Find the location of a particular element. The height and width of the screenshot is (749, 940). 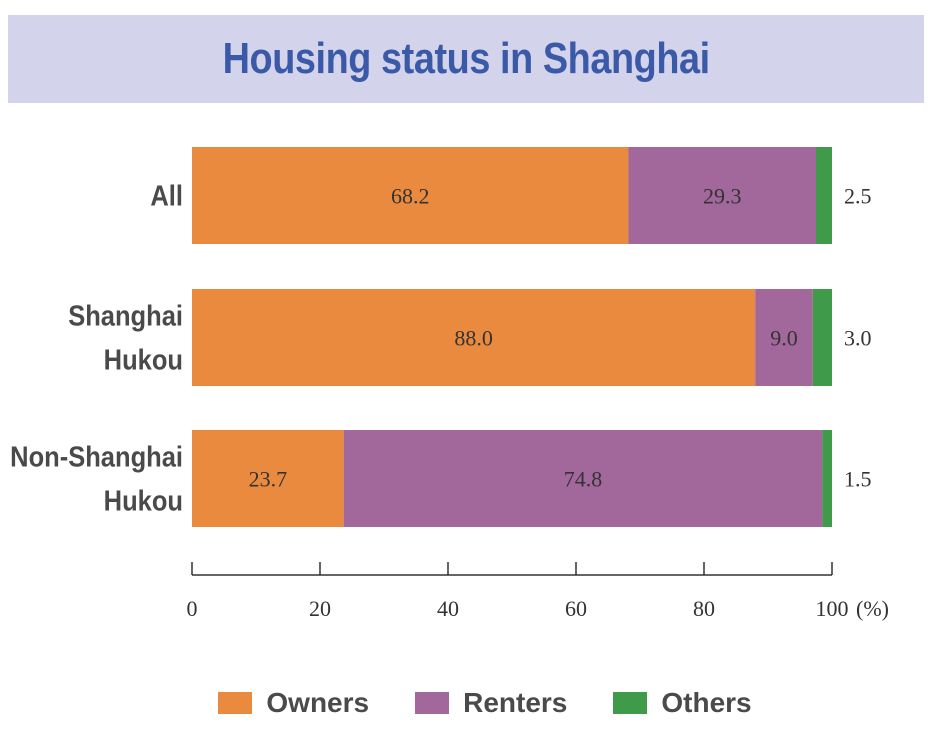

legend-item-owners: Owners is located at coordinates (293, 703).